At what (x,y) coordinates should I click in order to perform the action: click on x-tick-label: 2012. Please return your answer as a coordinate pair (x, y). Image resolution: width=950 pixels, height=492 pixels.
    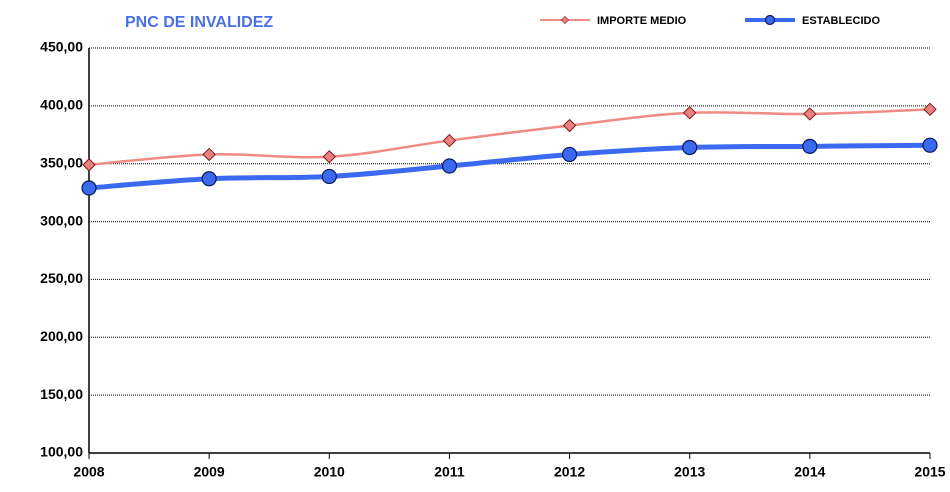
    Looking at the image, I should click on (569, 472).